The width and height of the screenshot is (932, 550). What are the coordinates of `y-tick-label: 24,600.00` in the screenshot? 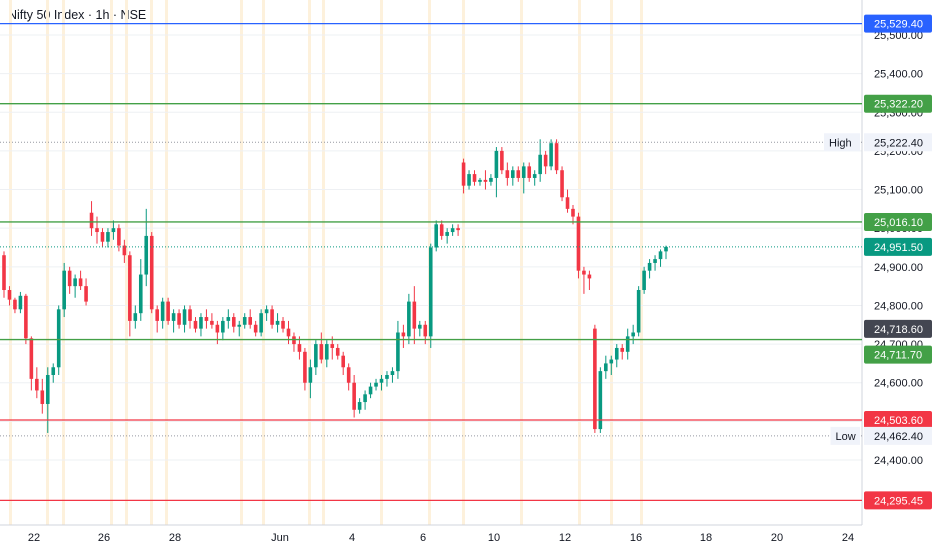 It's located at (898, 384).